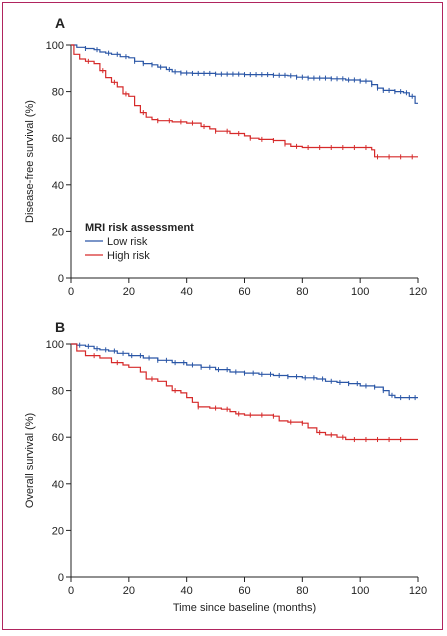 The width and height of the screenshot is (447, 636). Describe the element at coordinates (30, 460) in the screenshot. I see `panel-b-y-axis-label: Overall survival (%)` at that location.